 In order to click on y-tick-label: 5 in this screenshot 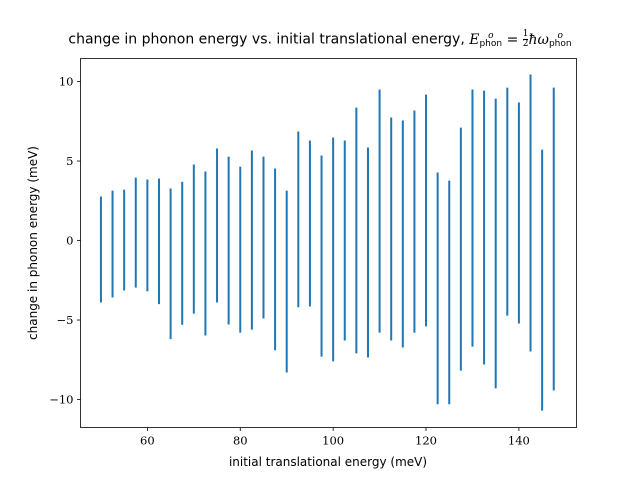, I will do `click(69, 161)`.